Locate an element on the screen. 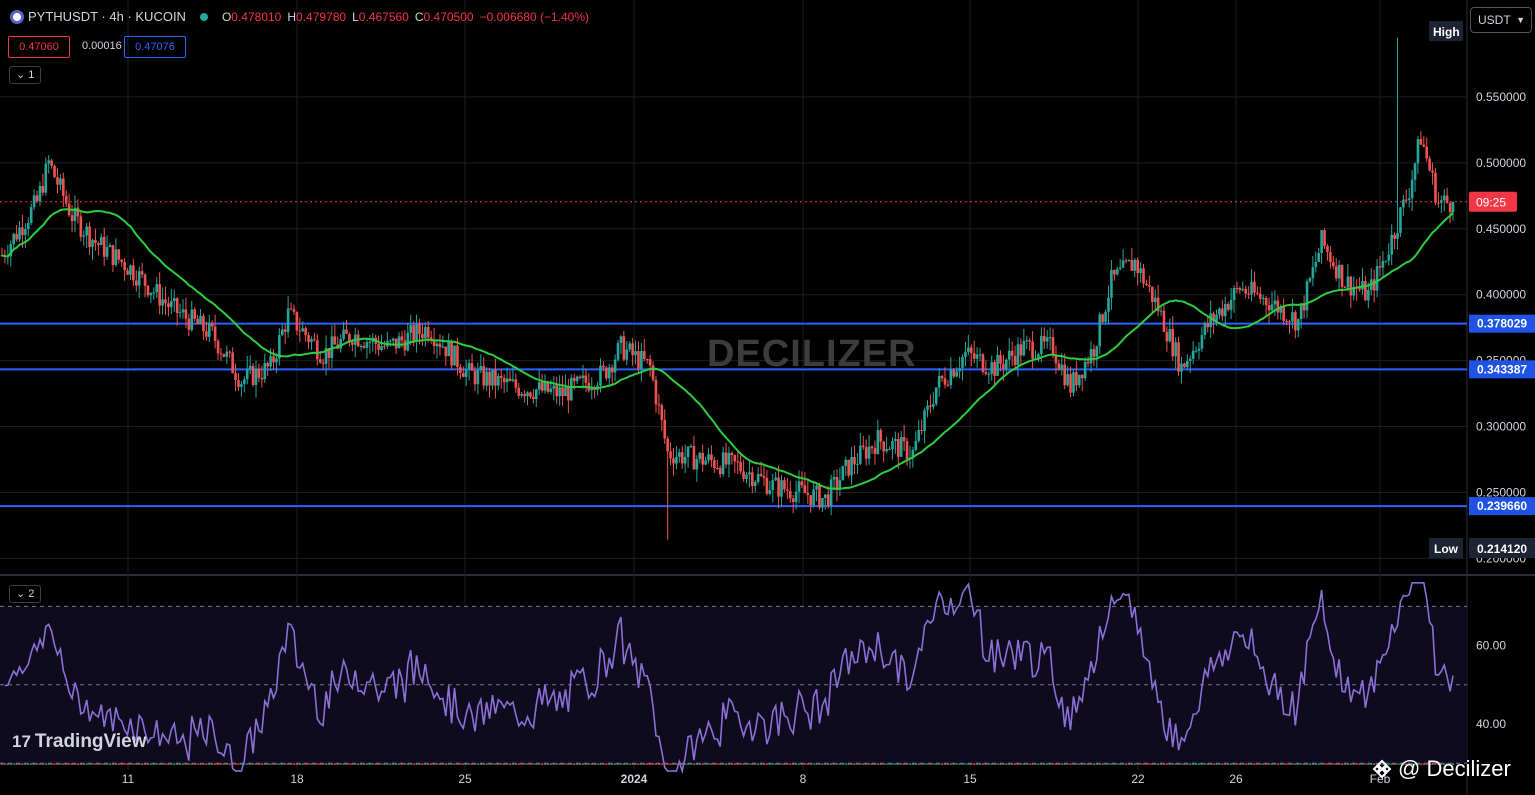 The image size is (1535, 795). main-pane-count: 1 is located at coordinates (31, 75).